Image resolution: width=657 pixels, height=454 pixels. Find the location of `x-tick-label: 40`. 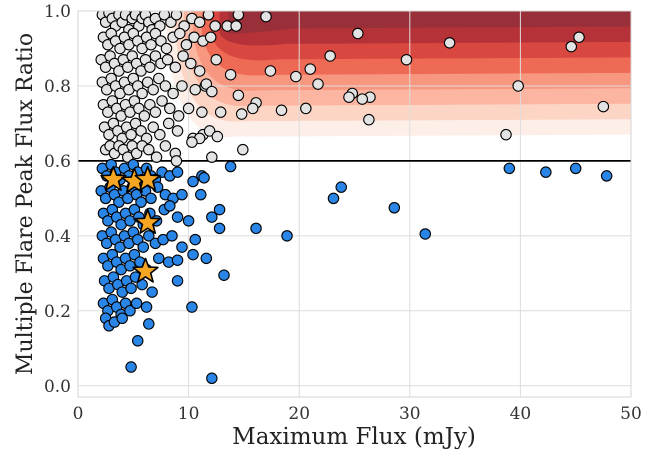

x-tick-label: 40 is located at coordinates (521, 414).